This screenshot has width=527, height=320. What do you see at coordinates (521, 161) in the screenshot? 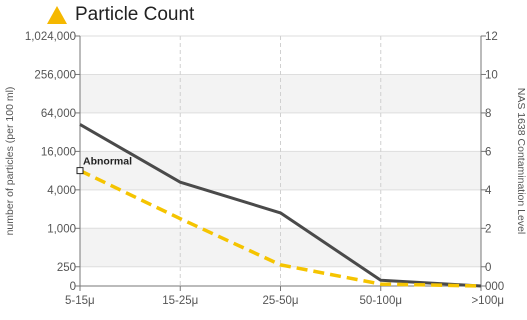
I see `y-right-axis-title: NAS 1638 Contamination Level` at bounding box center [521, 161].